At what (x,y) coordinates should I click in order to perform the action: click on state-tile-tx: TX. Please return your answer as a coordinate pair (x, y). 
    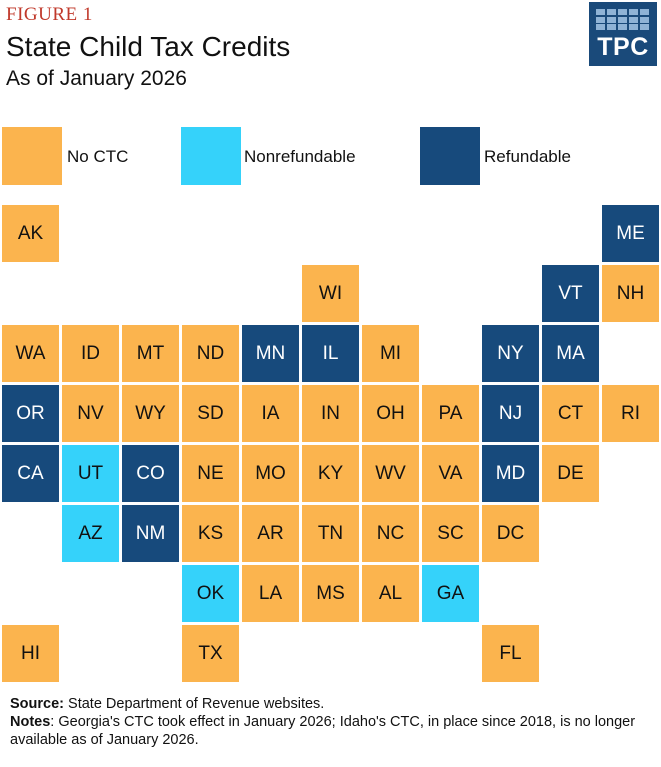
    Looking at the image, I should click on (210, 653).